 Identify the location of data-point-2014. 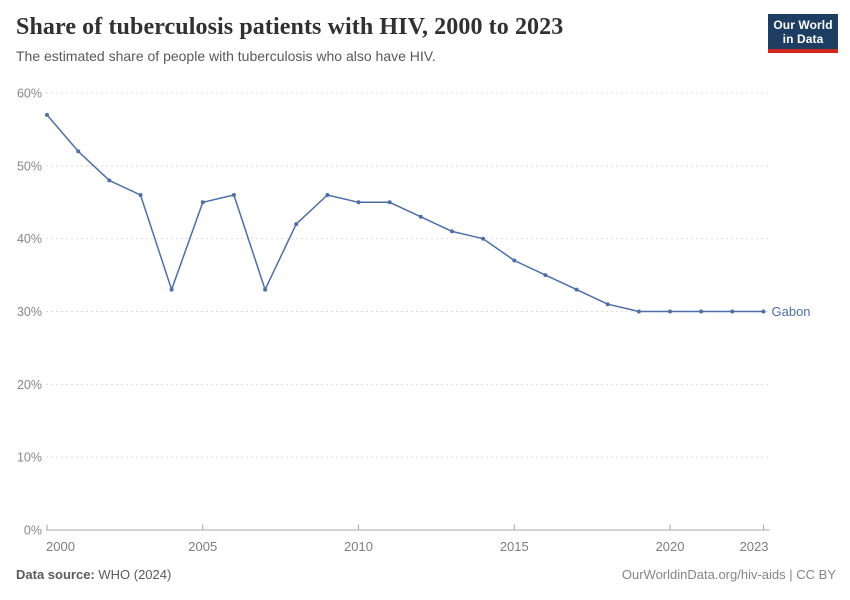
(483, 238).